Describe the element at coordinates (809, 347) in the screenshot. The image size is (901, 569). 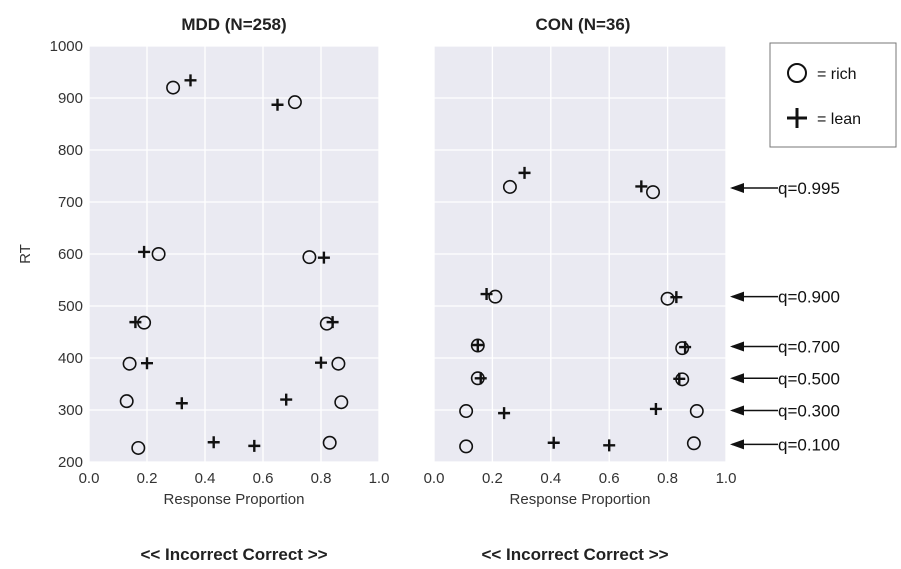
I see `quantile-label: q=0.700` at that location.